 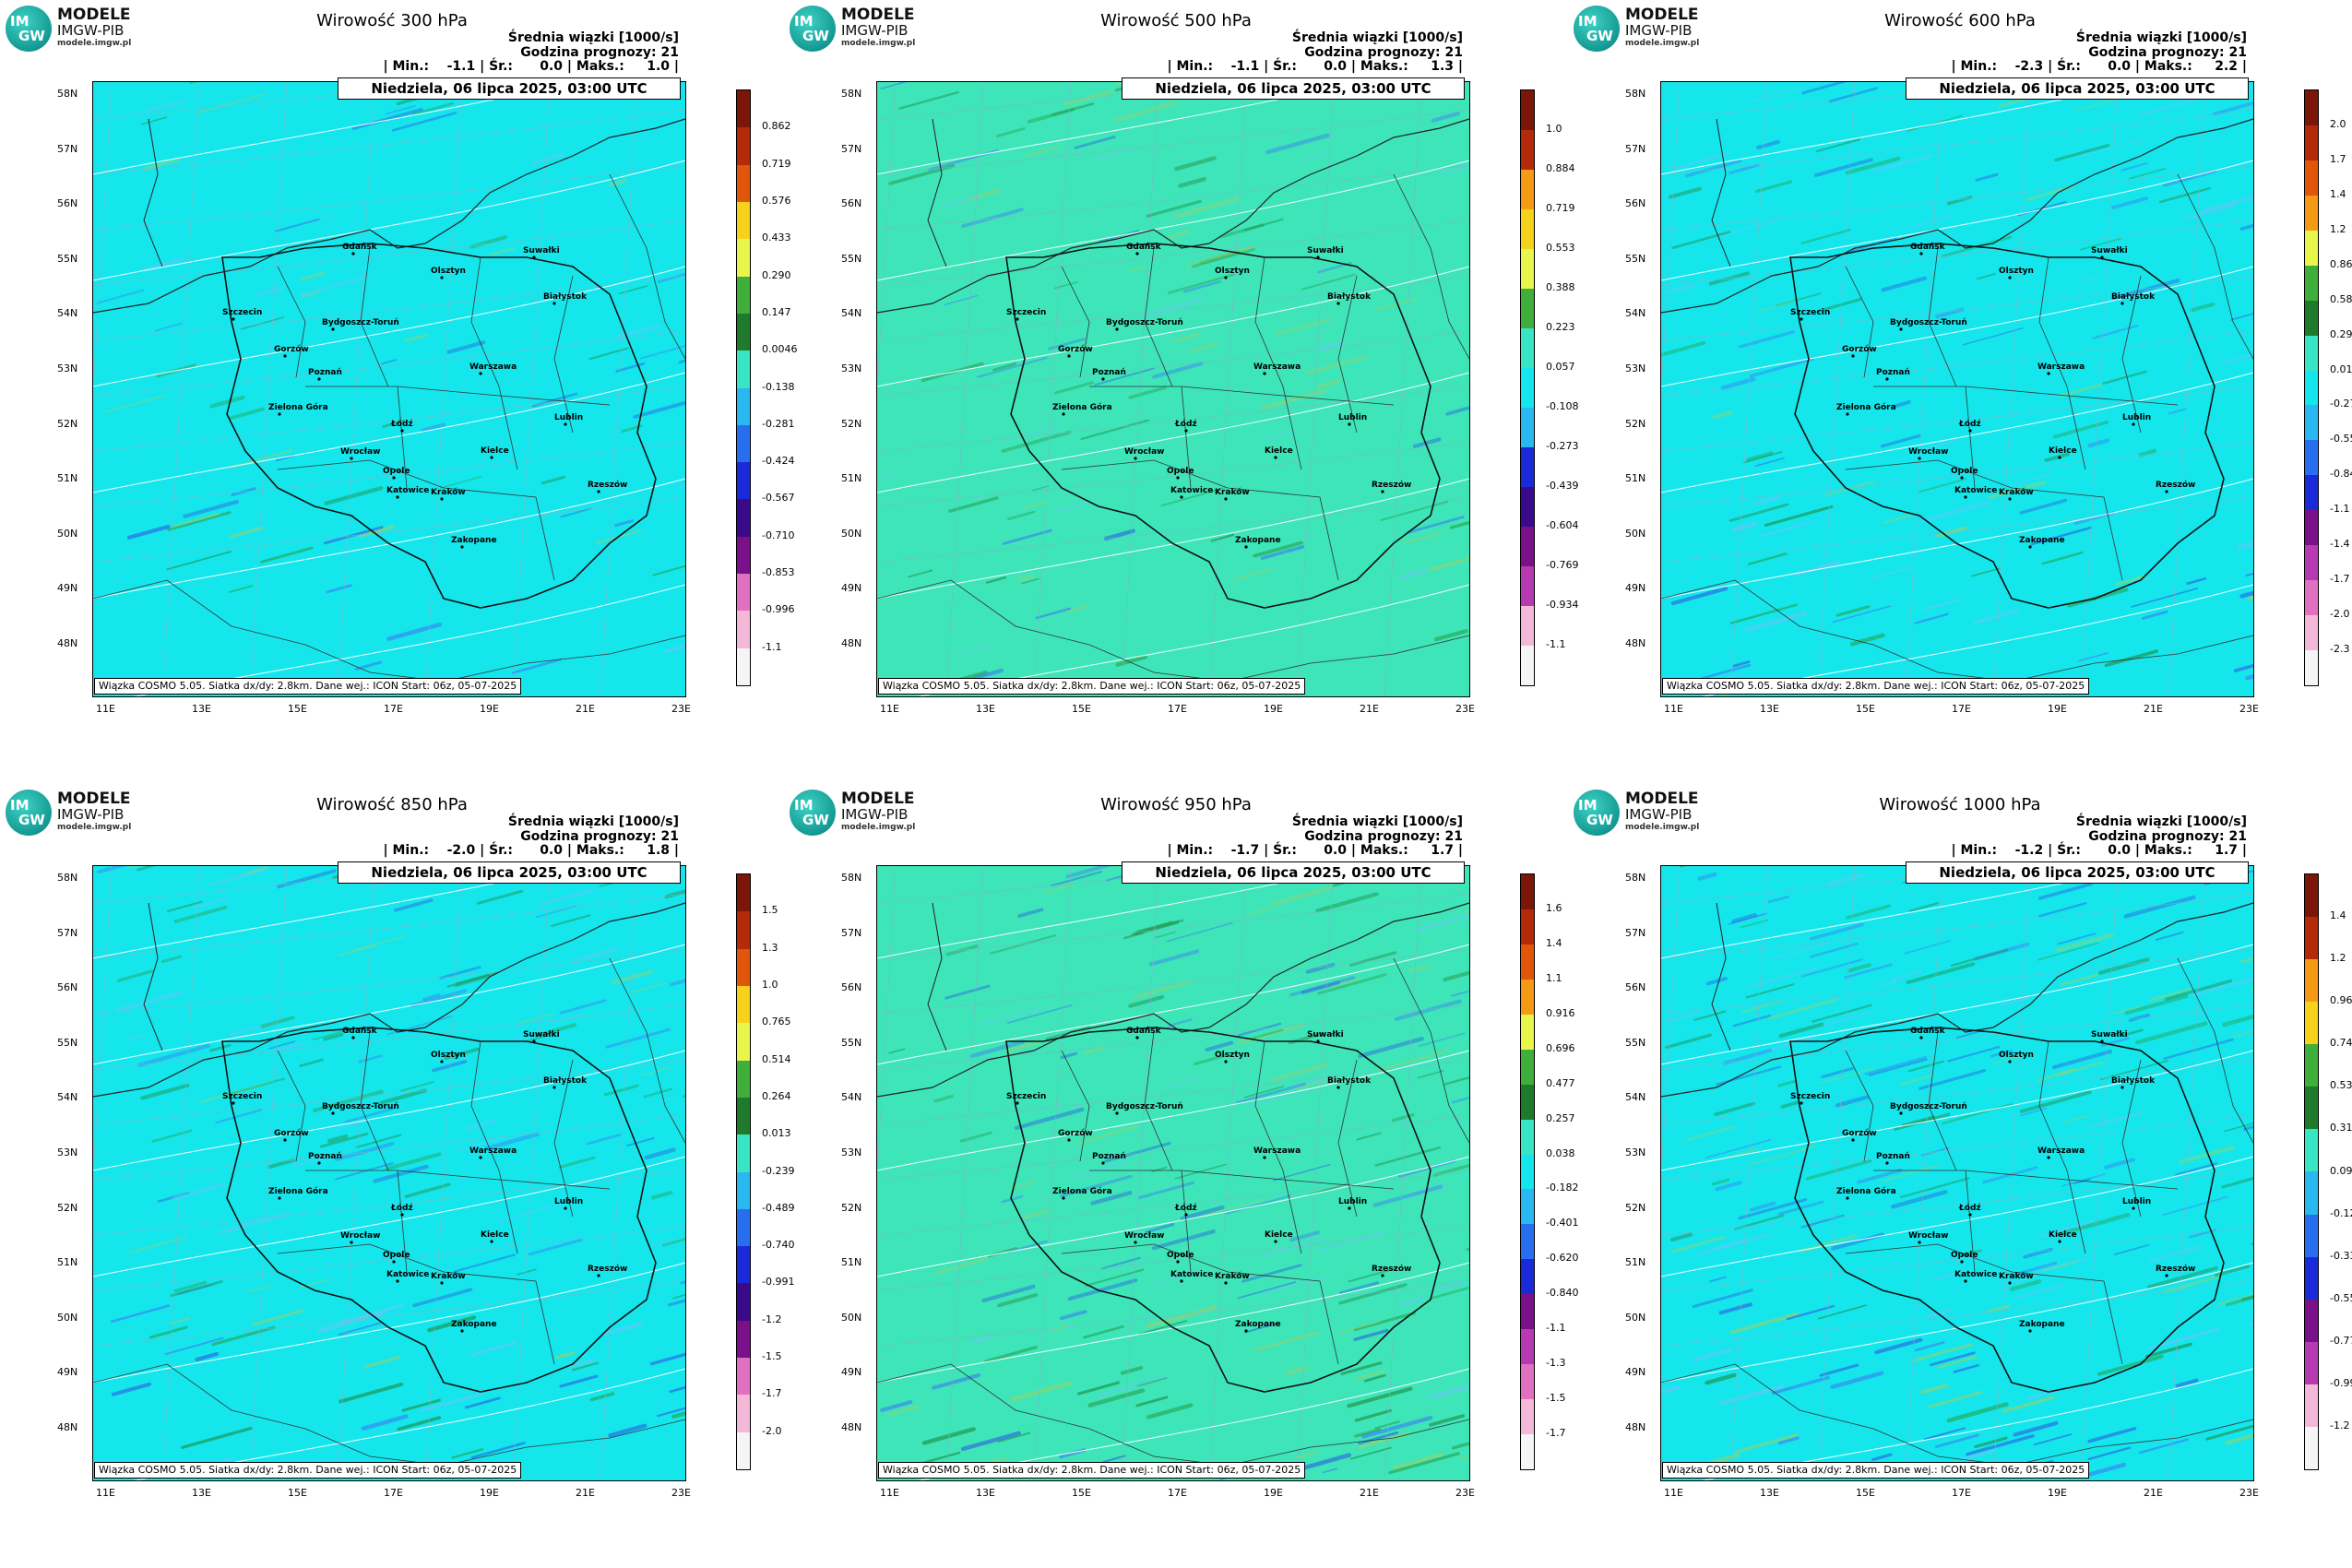 I want to click on stats-line: | Min.: -2.3 | Śr.: 0.0 | Maks.: 2.2 |, so click(x=2099, y=66).